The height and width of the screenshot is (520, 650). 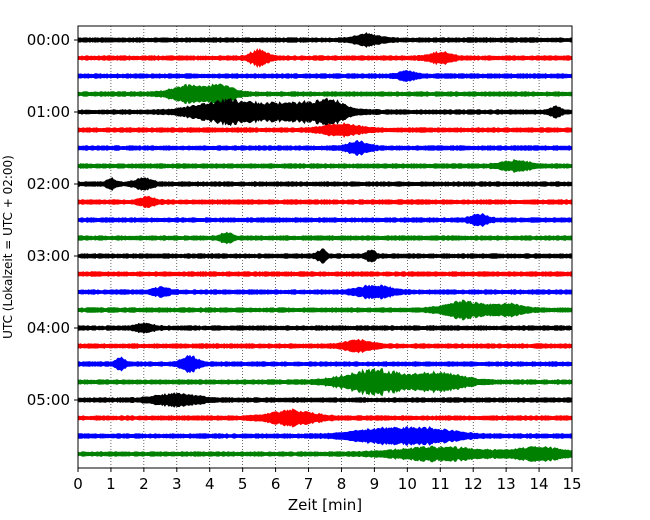 What do you see at coordinates (177, 484) in the screenshot?
I see `x-tick-label: 3` at bounding box center [177, 484].